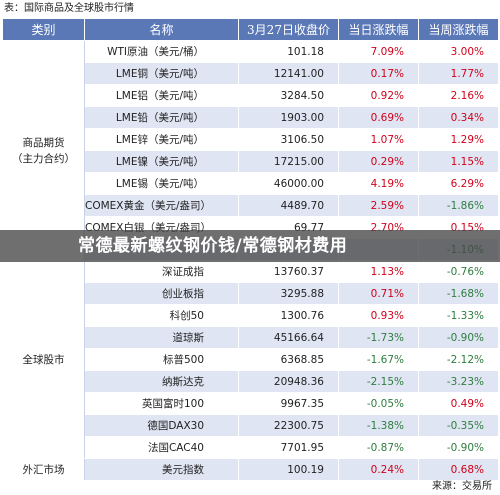 Image resolution: width=500 pixels, height=495 pixels. Describe the element at coordinates (378, 337) in the screenshot. I see `daily-change: -1.73%` at that location.